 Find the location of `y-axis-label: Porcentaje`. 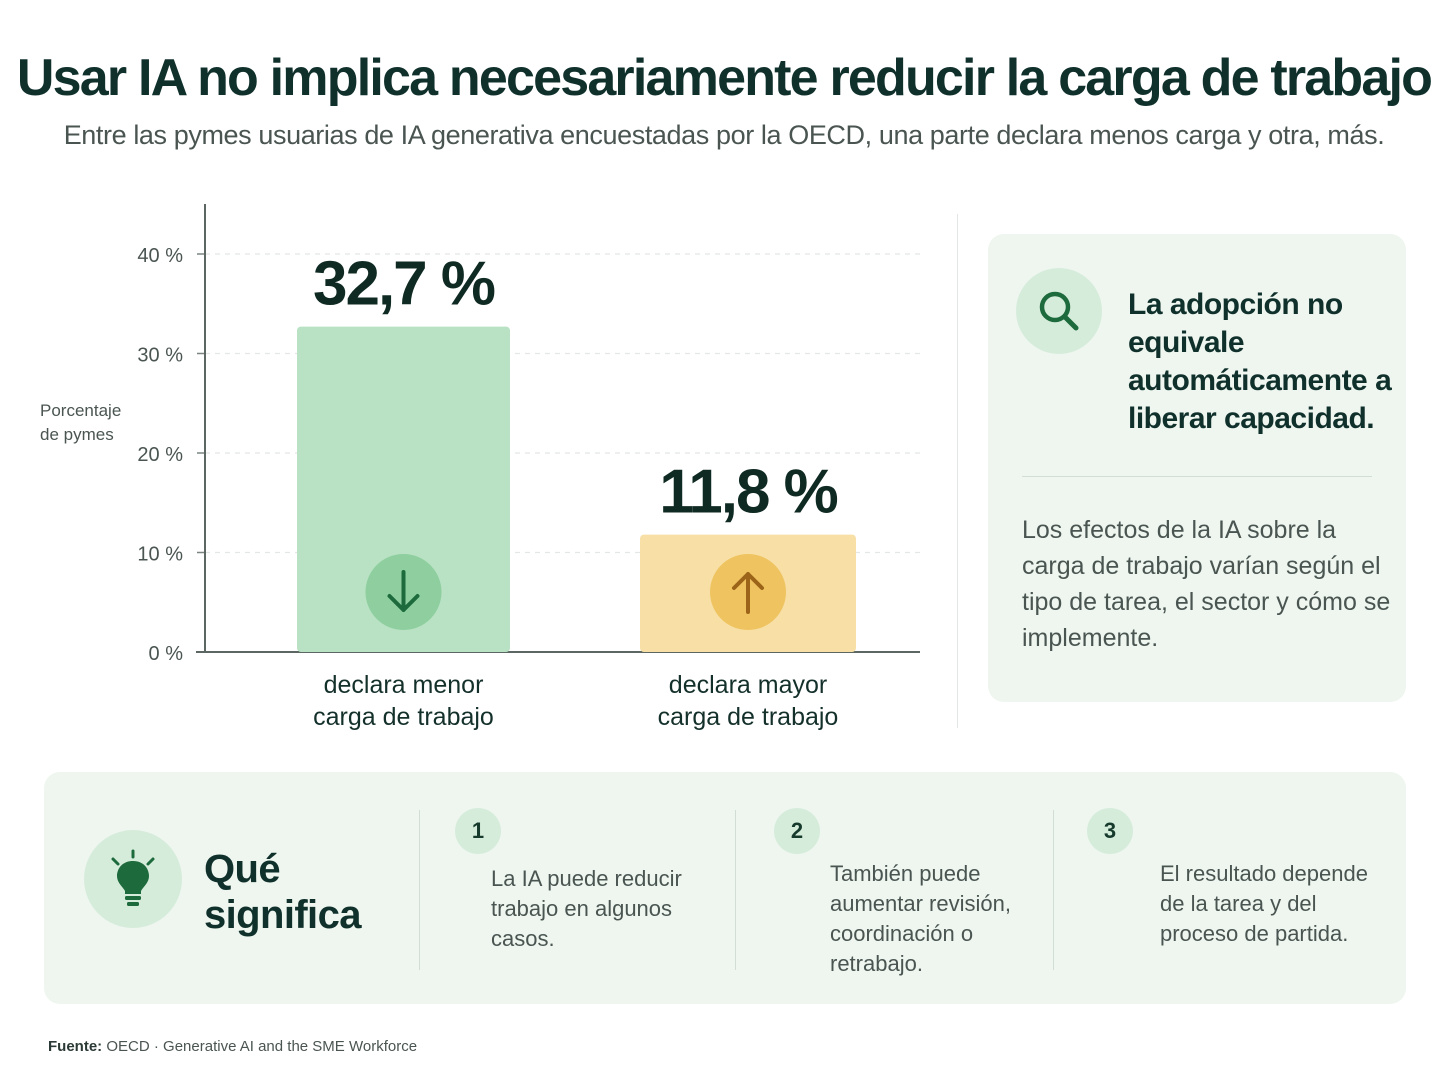

y-axis-label: Porcentaje is located at coordinates (80, 410).